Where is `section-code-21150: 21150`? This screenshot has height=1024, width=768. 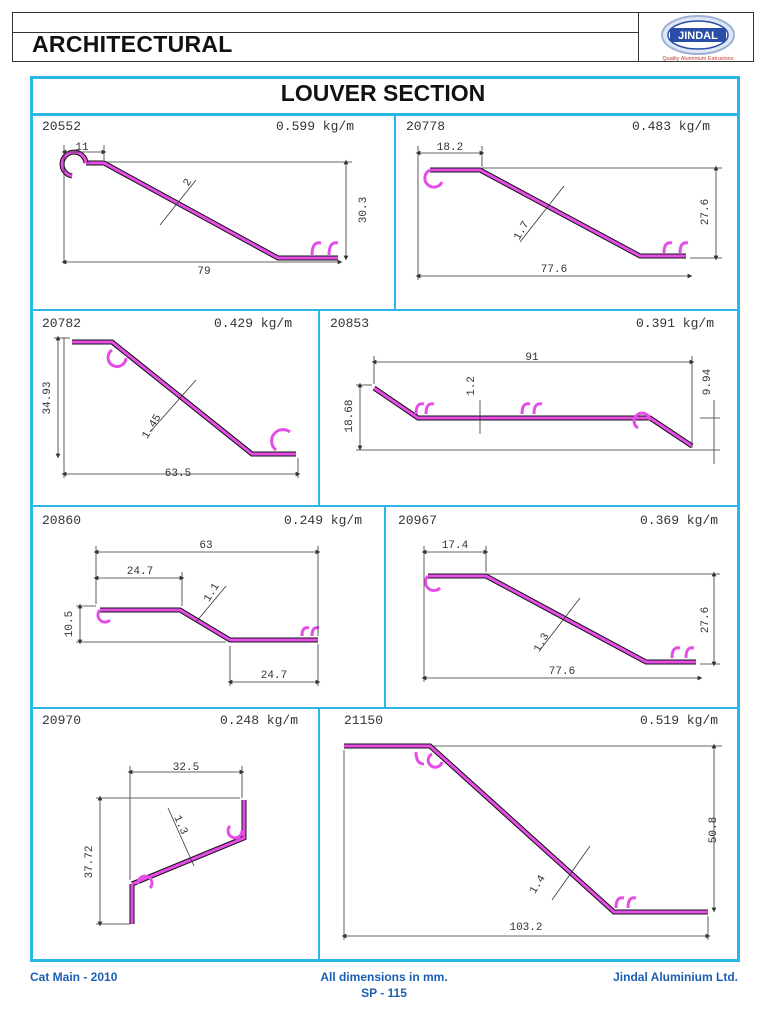 section-code-21150: 21150 is located at coordinates (364, 720).